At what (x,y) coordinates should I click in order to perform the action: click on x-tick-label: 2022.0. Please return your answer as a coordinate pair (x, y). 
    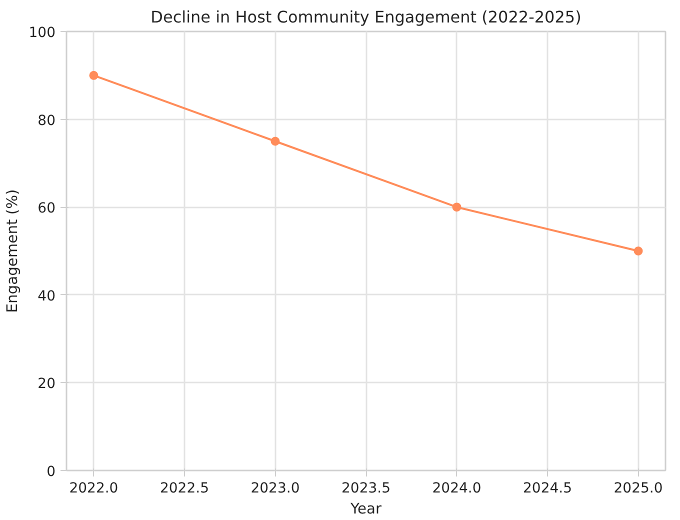
    Looking at the image, I should click on (93, 488).